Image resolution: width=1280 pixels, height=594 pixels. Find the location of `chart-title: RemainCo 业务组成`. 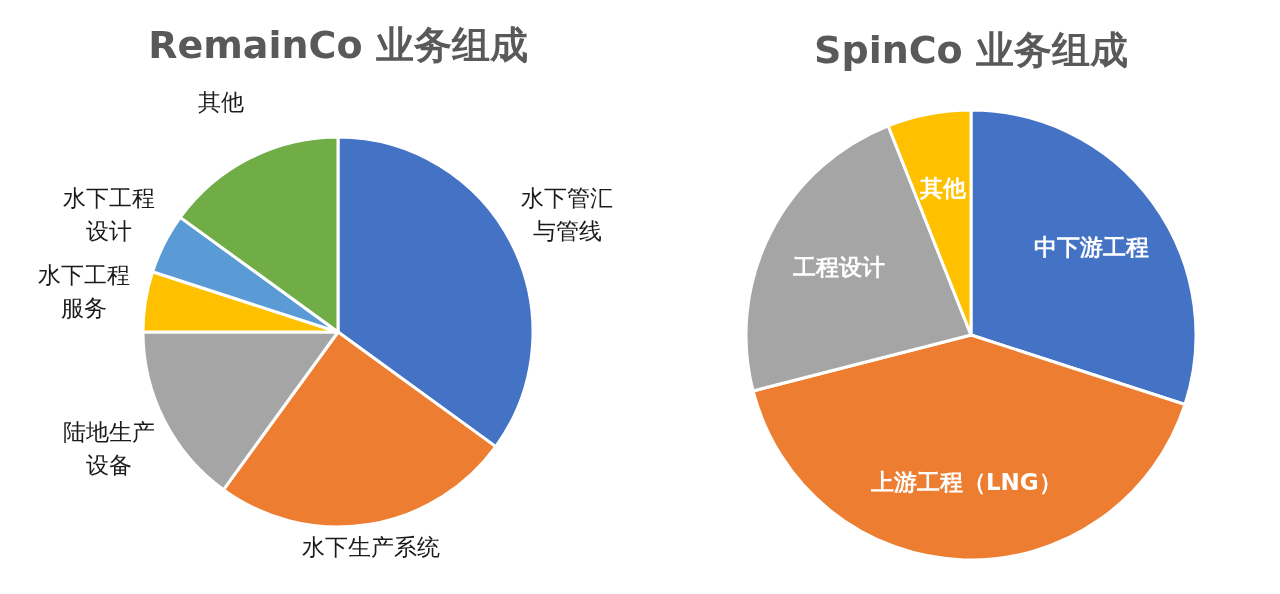

chart-title: RemainCo 业务组成 is located at coordinates (338, 45).